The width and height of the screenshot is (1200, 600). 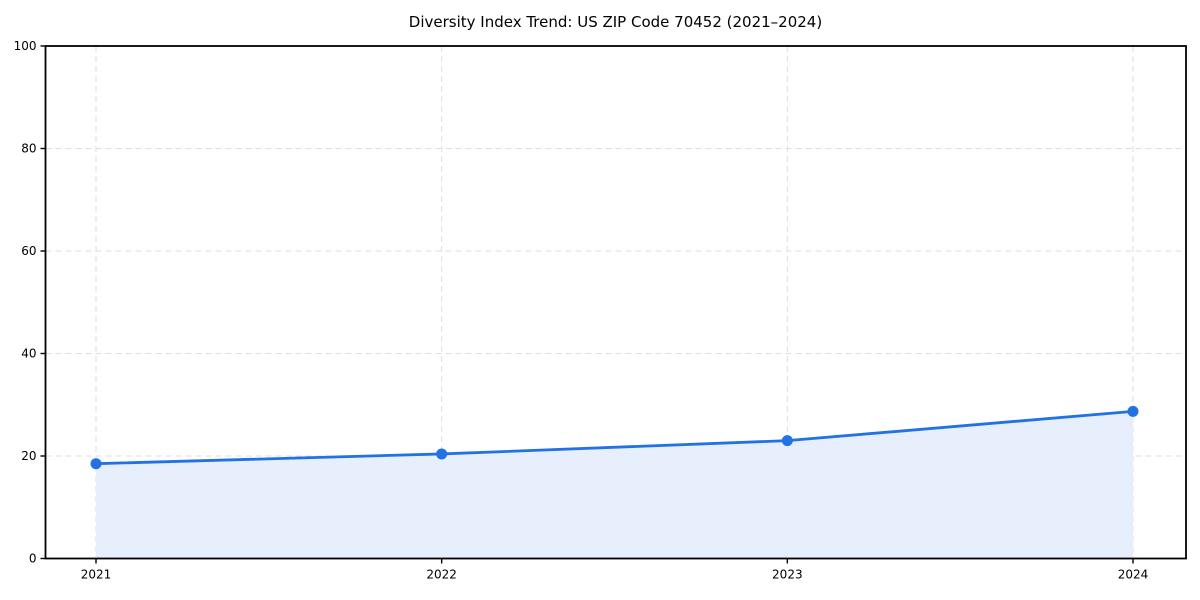 What do you see at coordinates (96, 575) in the screenshot?
I see `x-tick-label: 2021` at bounding box center [96, 575].